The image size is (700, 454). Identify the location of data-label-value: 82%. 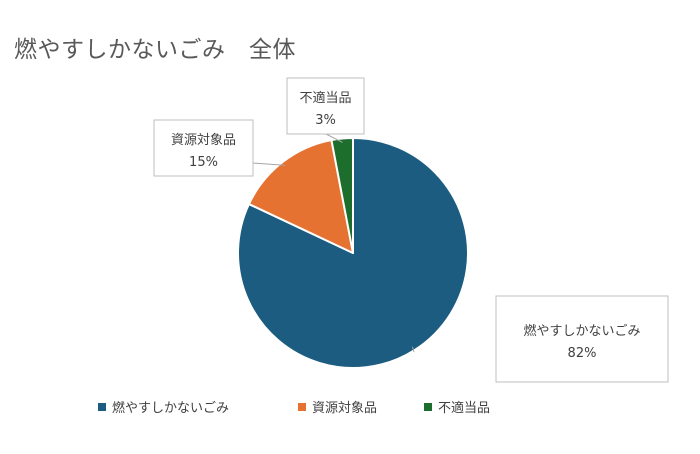
(582, 353).